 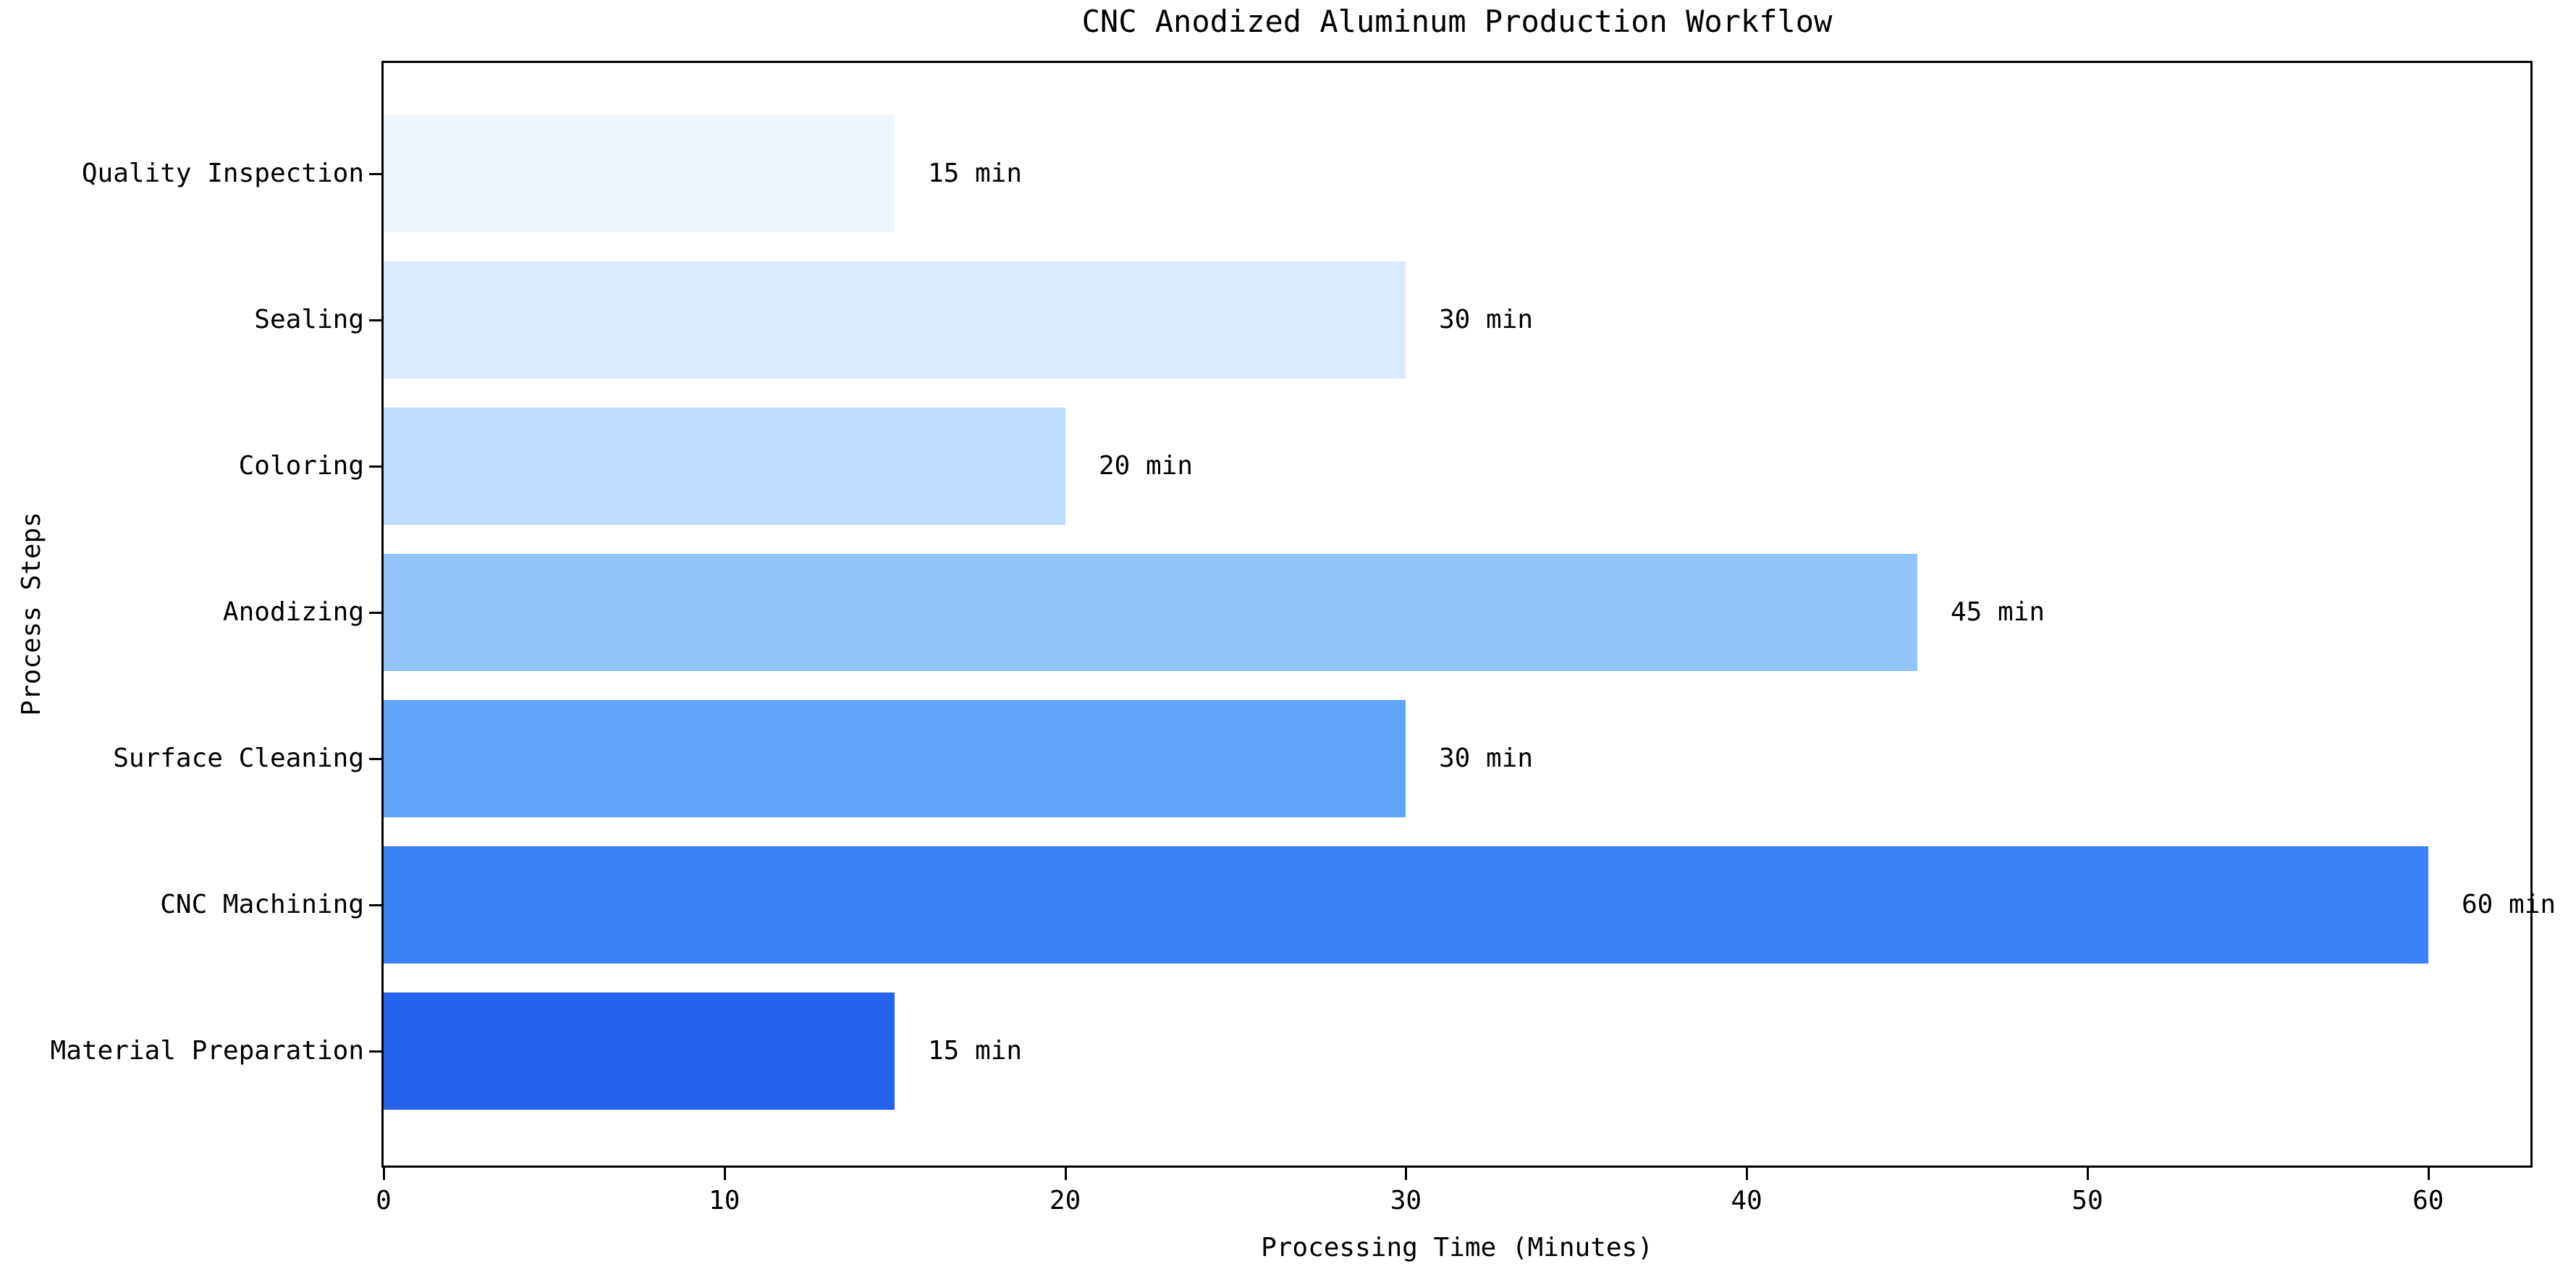 What do you see at coordinates (1065, 1200) in the screenshot?
I see `x-tick-label: 20` at bounding box center [1065, 1200].